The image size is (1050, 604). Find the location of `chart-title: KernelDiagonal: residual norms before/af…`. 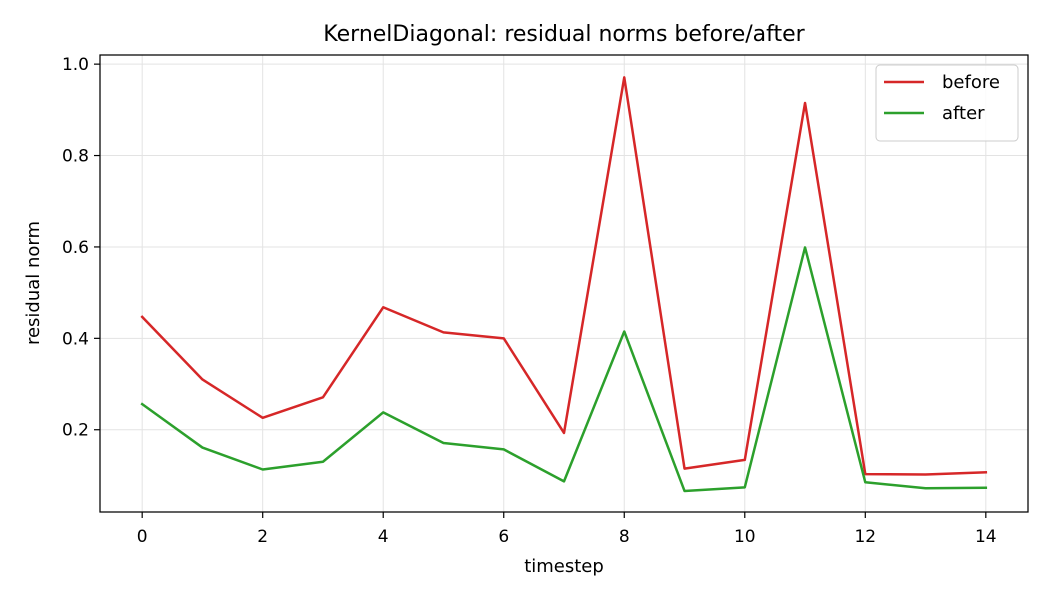

chart-title: KernelDiagonal: residual norms before/af… is located at coordinates (564, 34).